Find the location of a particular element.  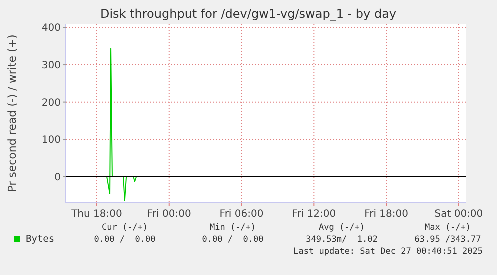

y-tick-label: 300 is located at coordinates (51, 66).